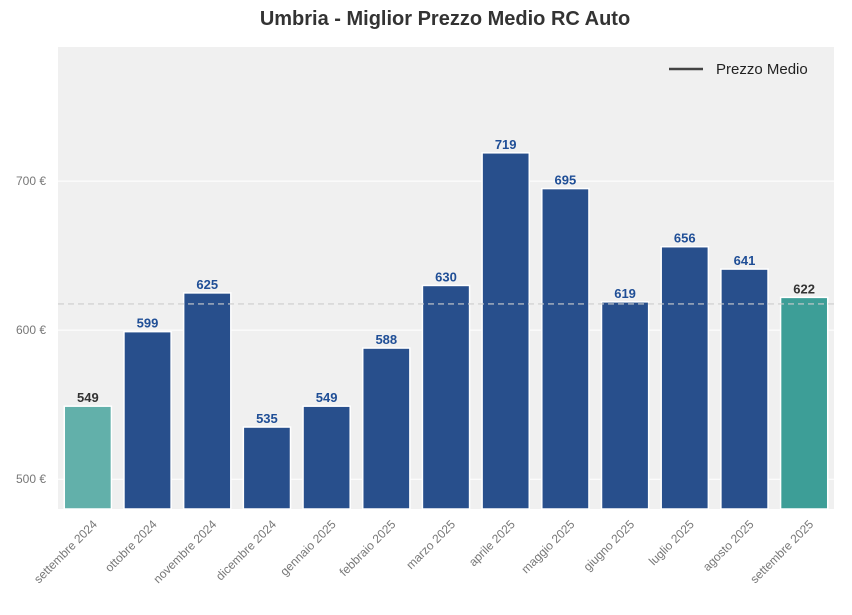  I want to click on bar-value-label: 599, so click(148, 323).